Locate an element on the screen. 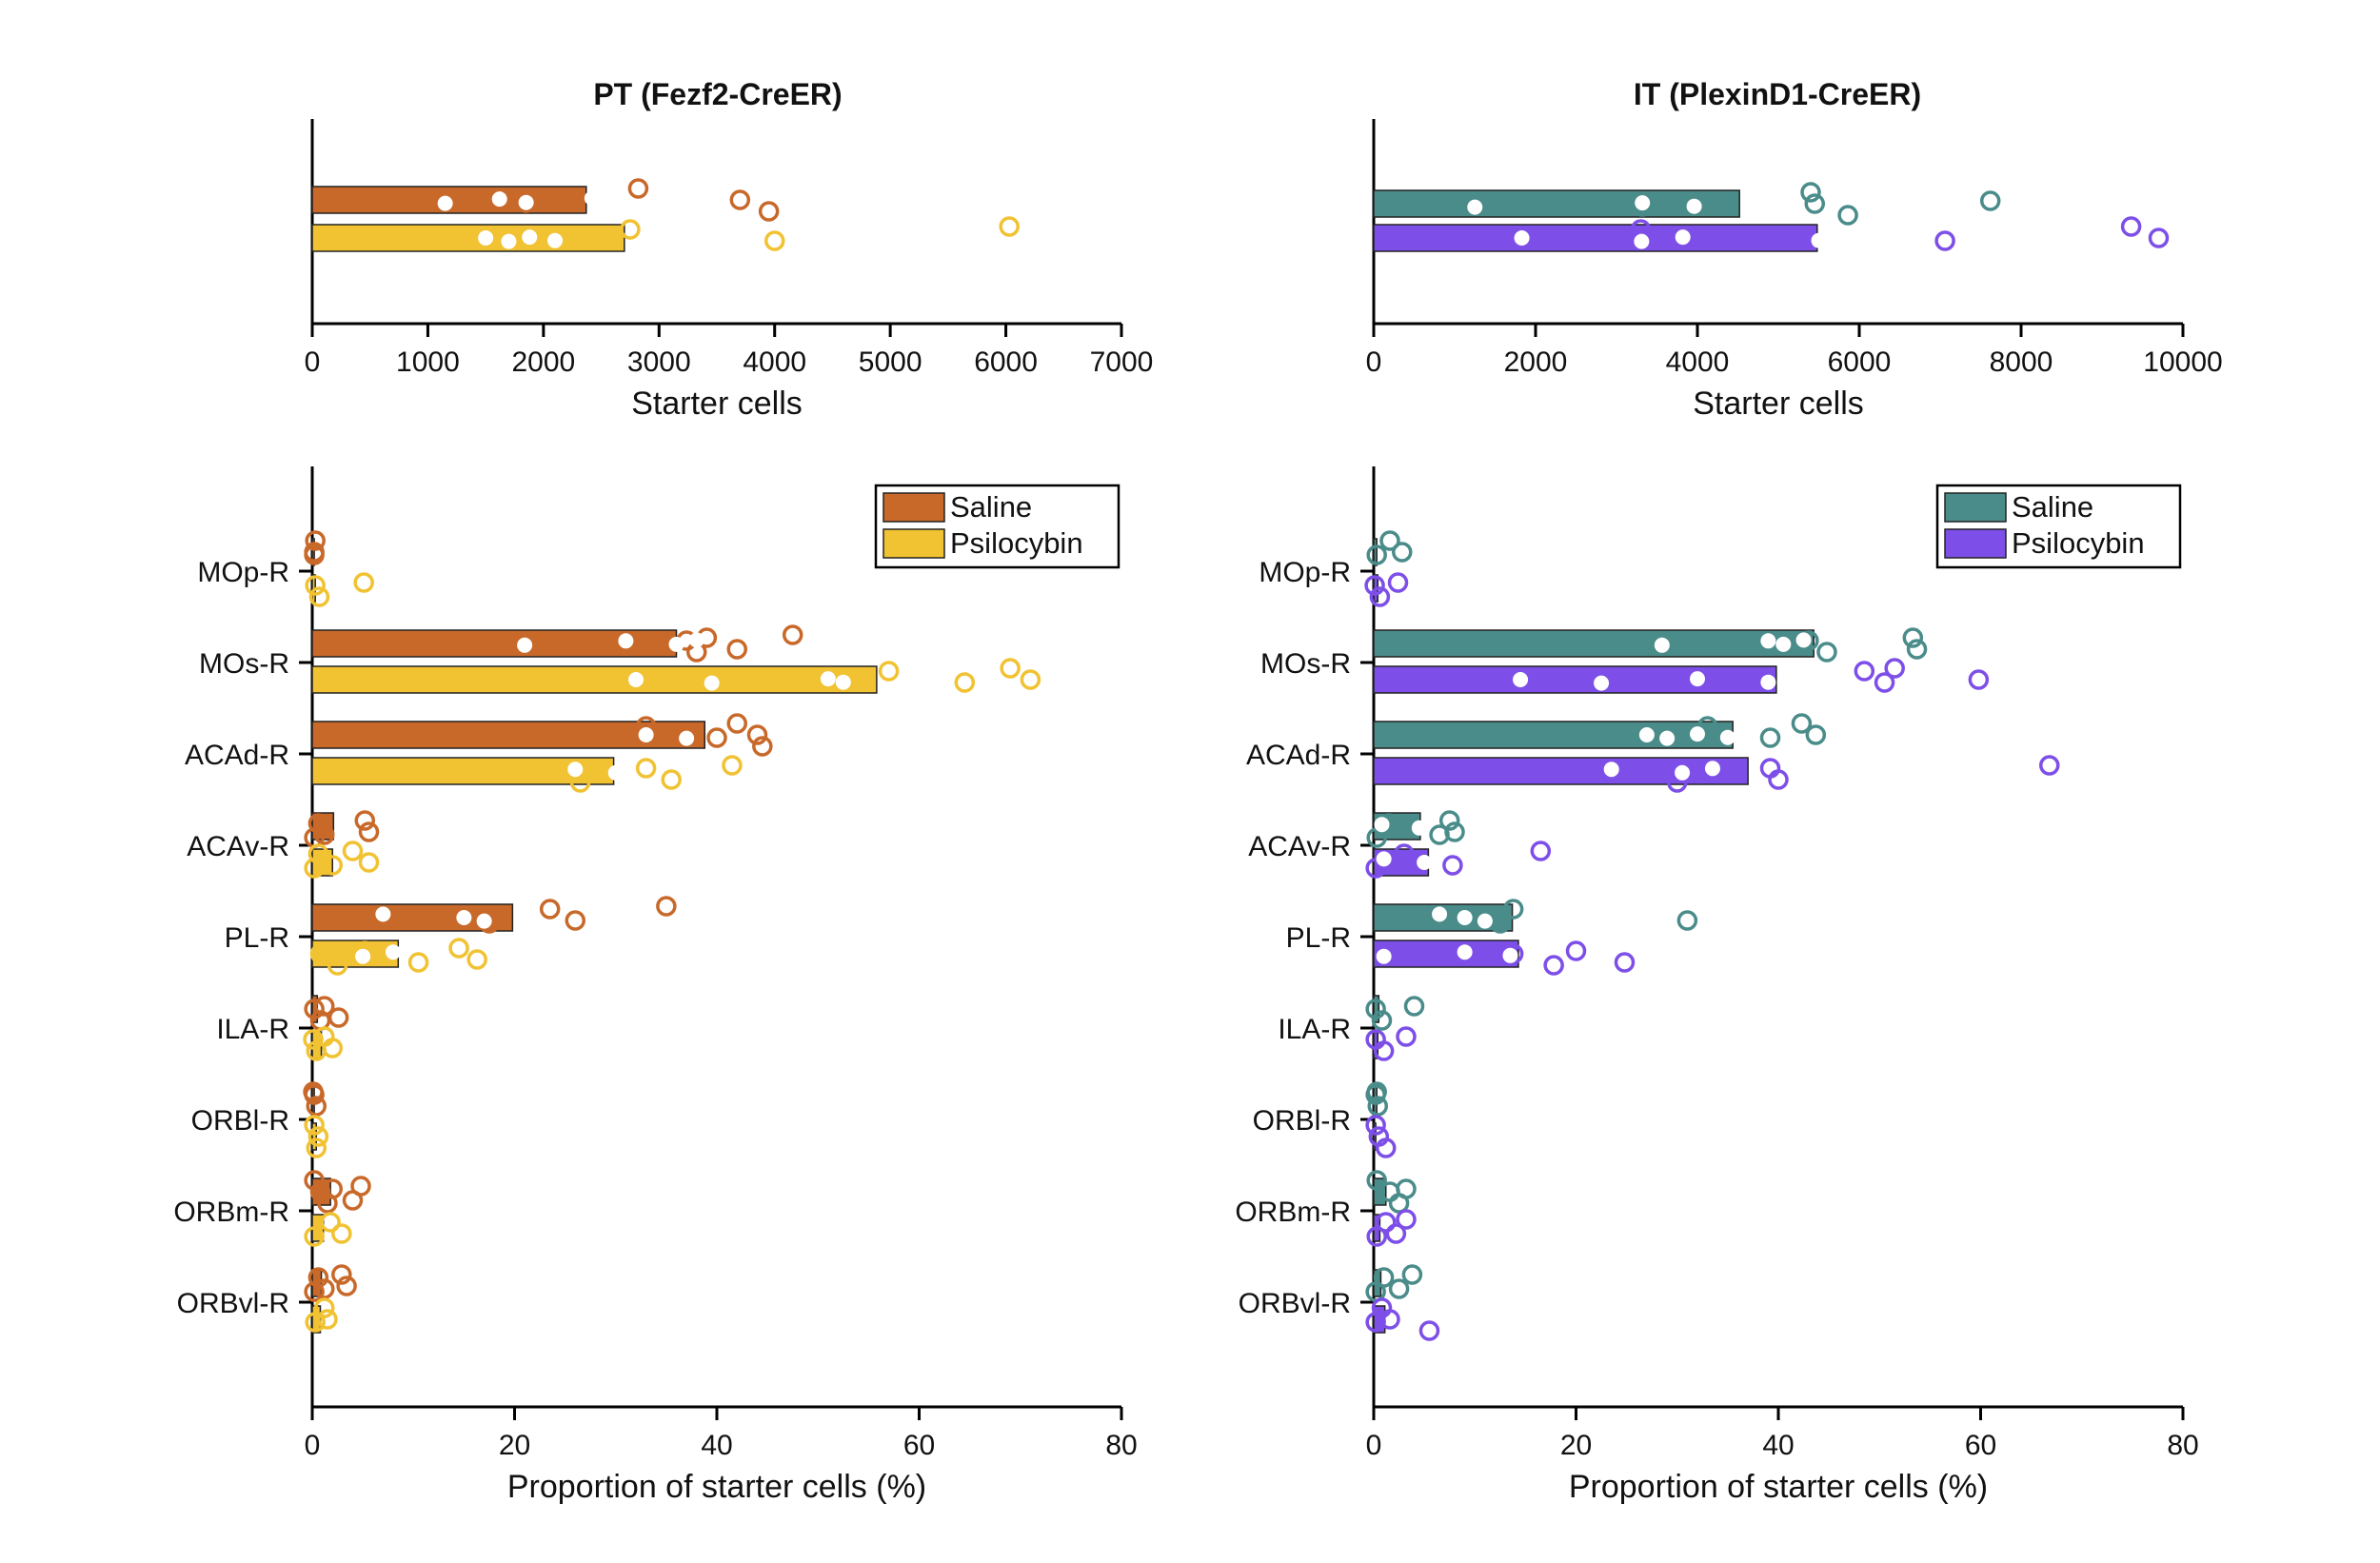 This screenshot has width=2380, height=1563. y-tick-label: ORBm-R is located at coordinates (1293, 1213).